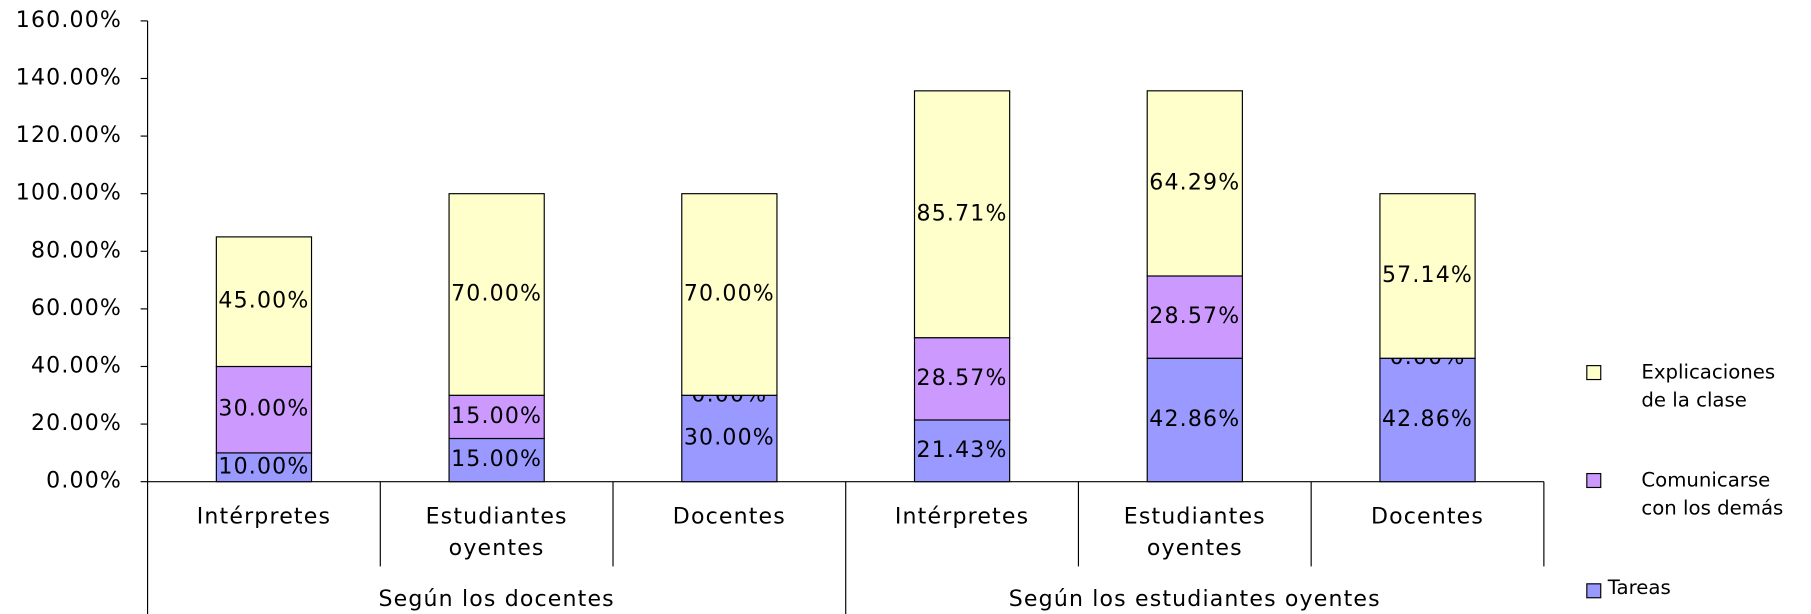 The width and height of the screenshot is (1811, 614). What do you see at coordinates (1712, 493) in the screenshot?
I see `legend-label: Comunicarse con los demás` at bounding box center [1712, 493].